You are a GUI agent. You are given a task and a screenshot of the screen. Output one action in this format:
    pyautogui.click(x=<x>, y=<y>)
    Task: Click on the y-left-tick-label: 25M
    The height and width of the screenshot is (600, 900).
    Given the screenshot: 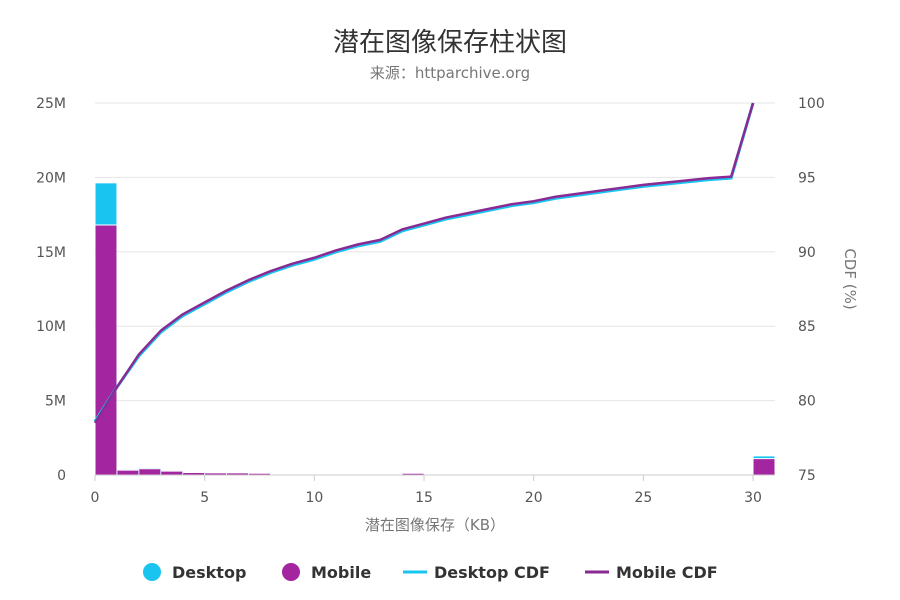 What is the action you would take?
    pyautogui.click(x=51, y=104)
    